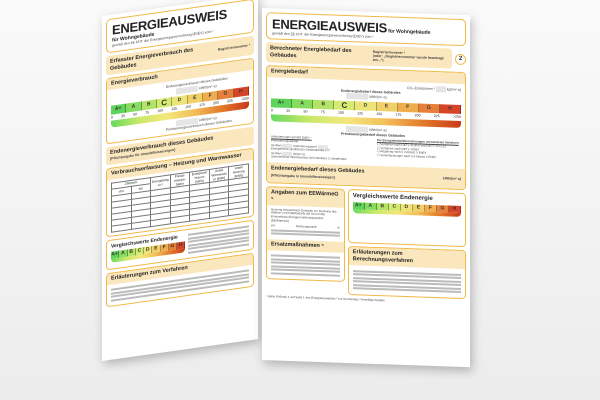 This screenshot has height=400, width=600. What do you see at coordinates (406, 218) in the screenshot?
I see `comparison-section: Vergleichswerte Endenergie A+ A B C D E F G H` at bounding box center [406, 218].